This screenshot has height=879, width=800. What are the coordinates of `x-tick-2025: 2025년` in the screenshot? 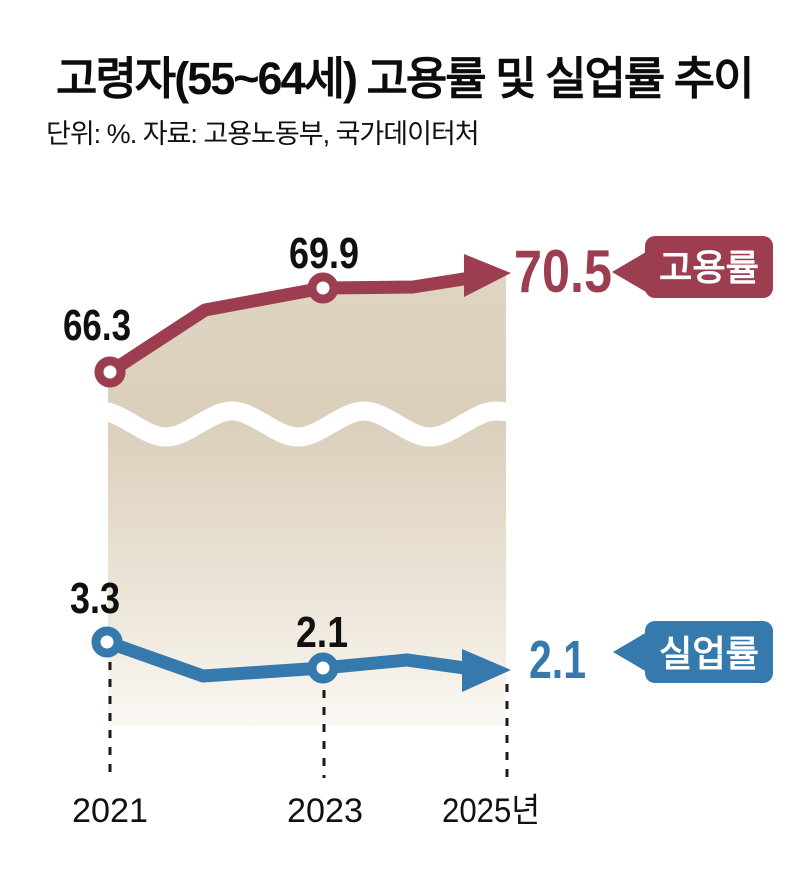 It's located at (491, 811).